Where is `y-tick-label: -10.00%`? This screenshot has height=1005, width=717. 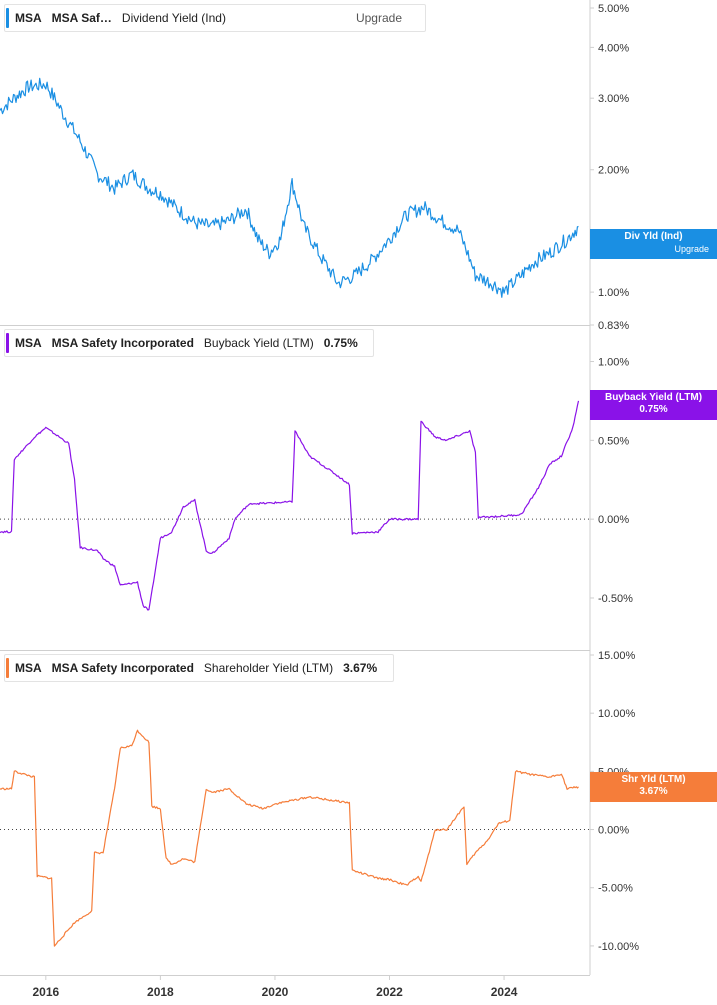 y-tick-label: -10.00% is located at coordinates (618, 947).